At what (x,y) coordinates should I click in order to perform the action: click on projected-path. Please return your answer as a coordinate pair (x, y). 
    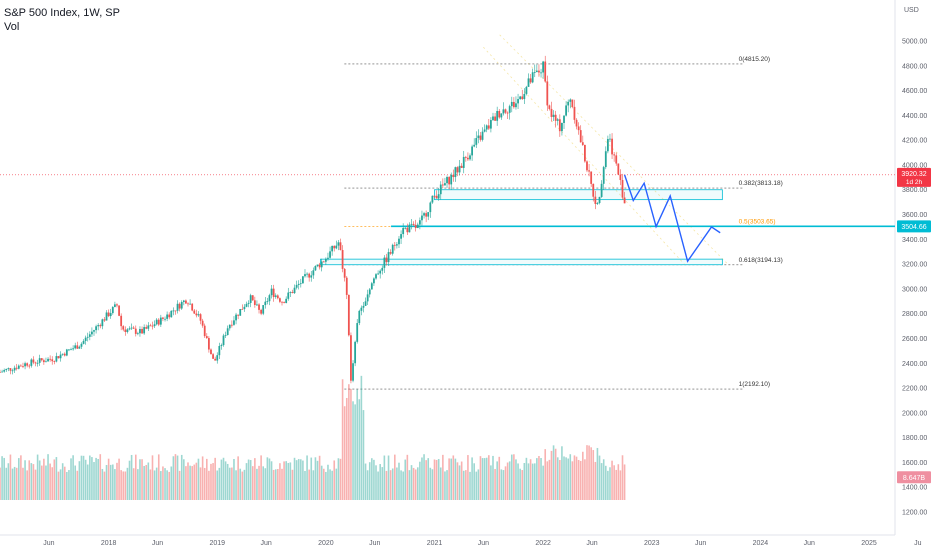
    Looking at the image, I should click on (672, 218).